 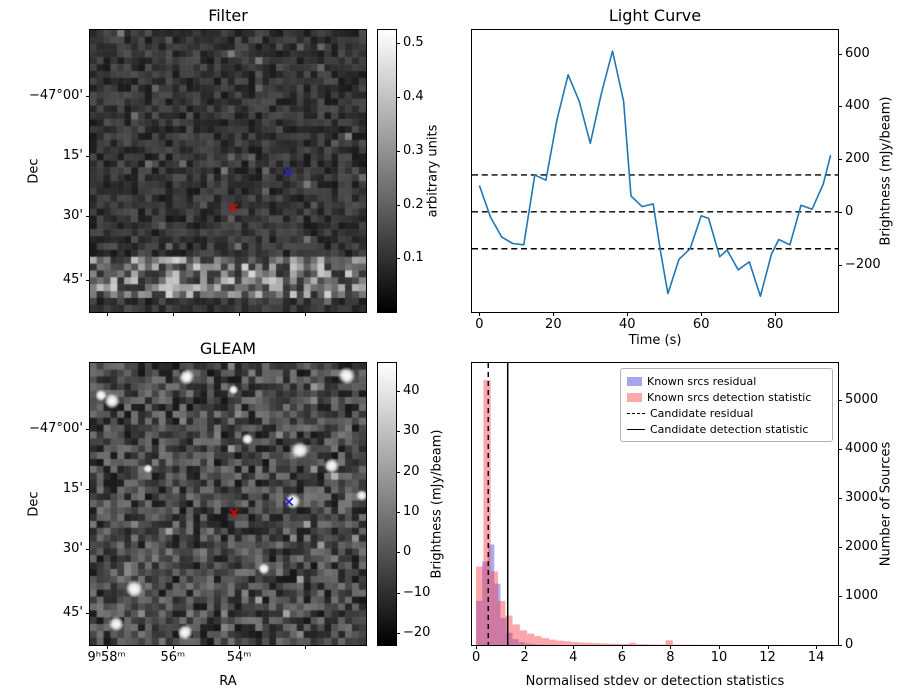 I want to click on x-tick-label: 80, so click(x=775, y=324).